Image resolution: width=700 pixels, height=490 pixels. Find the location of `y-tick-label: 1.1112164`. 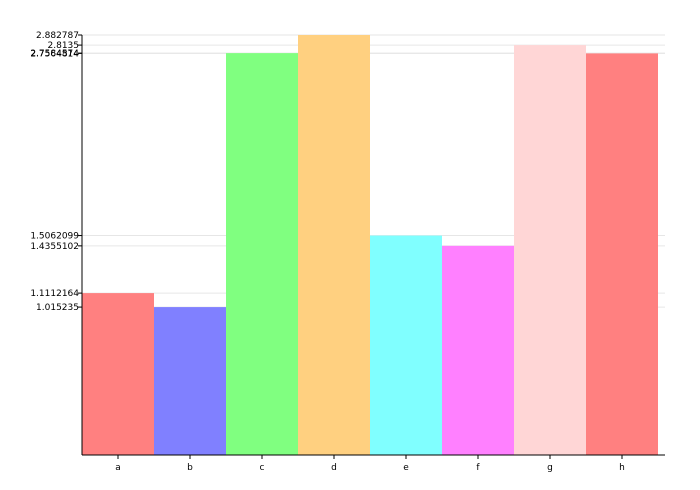

y-tick-label: 1.1112164 is located at coordinates (54, 294).